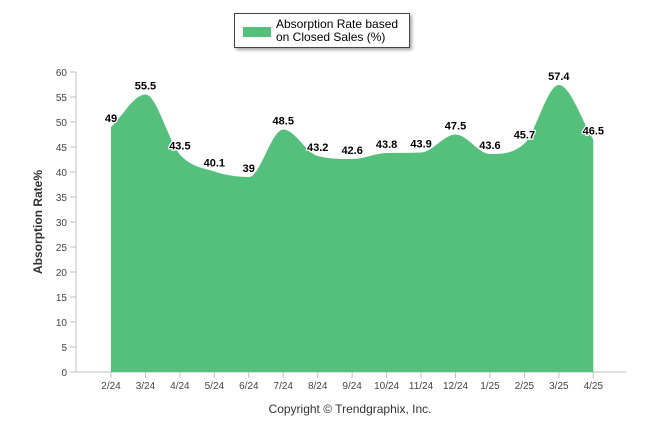 The height and width of the screenshot is (434, 646). Describe the element at coordinates (455, 127) in the screenshot. I see `data-label: 47.5` at that location.